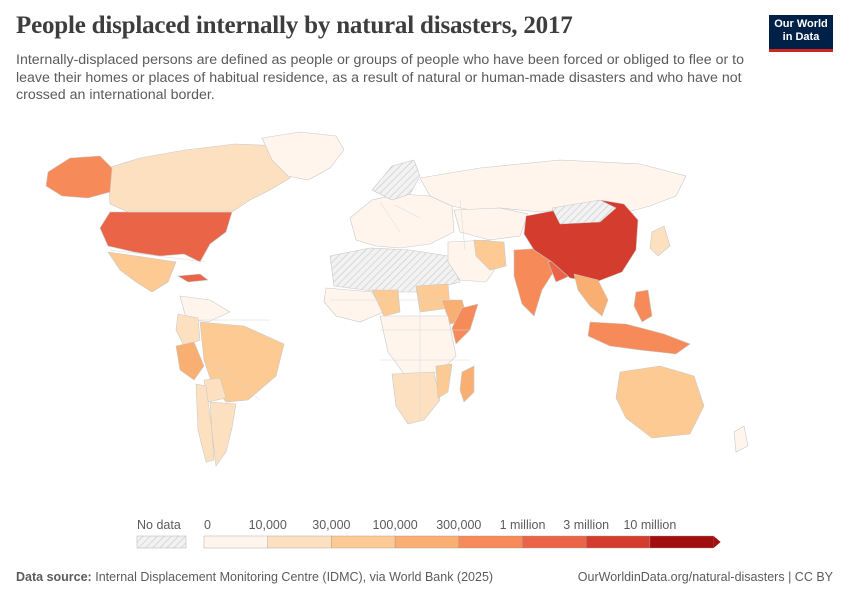 The width and height of the screenshot is (850, 600). What do you see at coordinates (205, 309) in the screenshot?
I see `region-south-america-north` at bounding box center [205, 309].